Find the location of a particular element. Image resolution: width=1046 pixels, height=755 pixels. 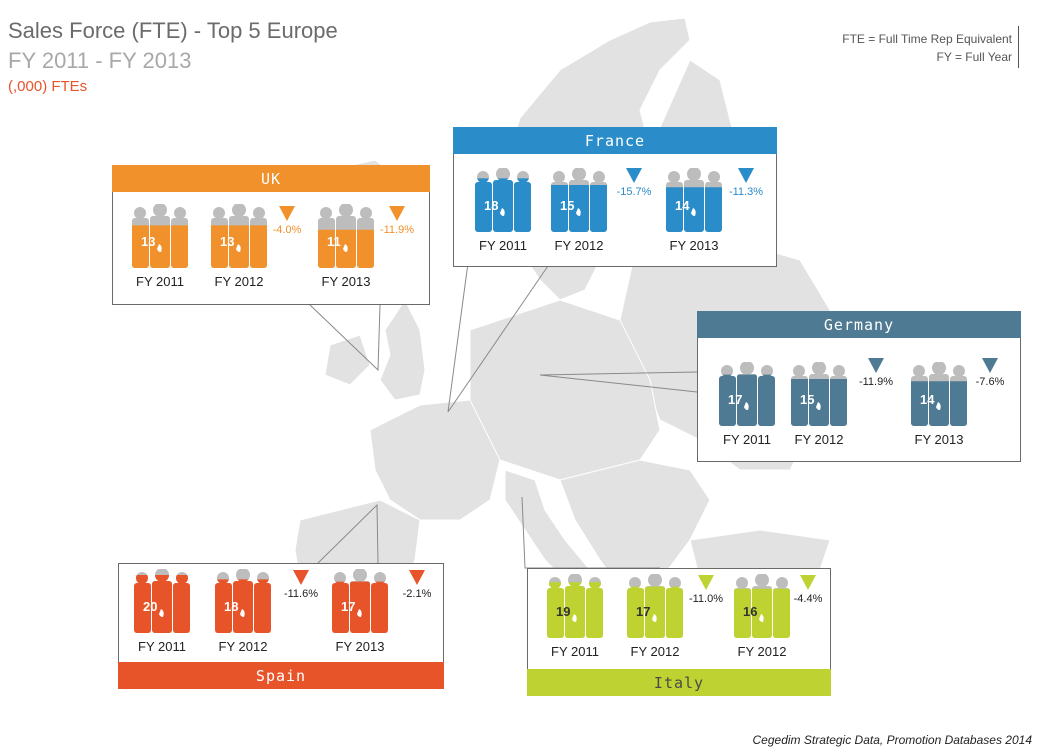

uk-fy2012-label: FY 2012 is located at coordinates (239, 281).